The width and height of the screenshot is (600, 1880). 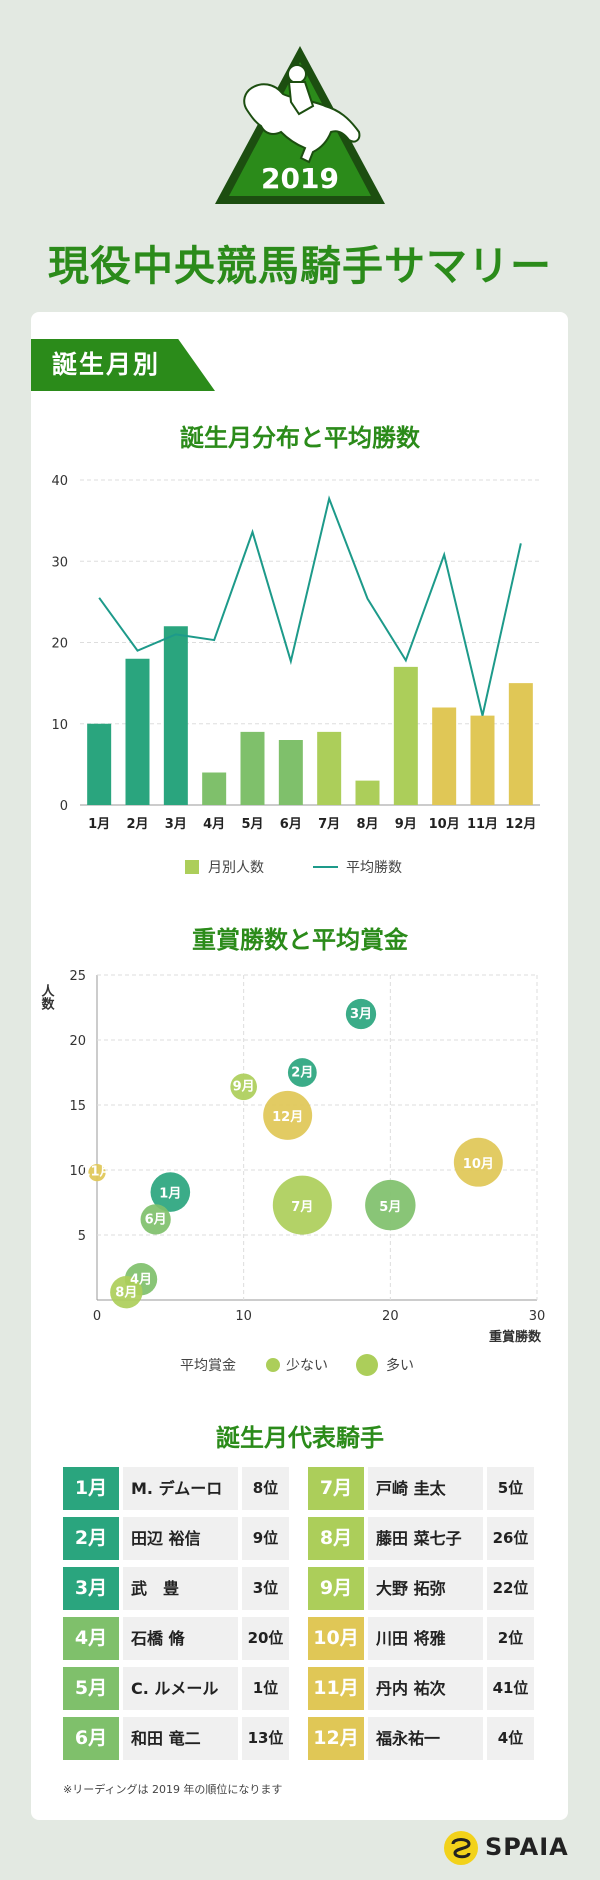 I want to click on x-tick-label: 12月, so click(x=520, y=824).